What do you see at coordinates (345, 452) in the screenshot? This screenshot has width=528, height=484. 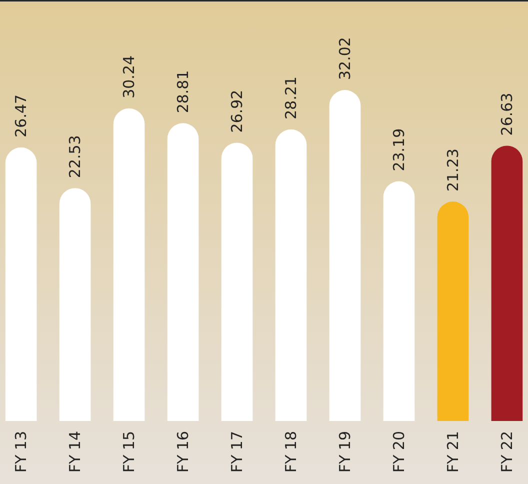 I see `x-tick-label: FY 19` at bounding box center [345, 452].